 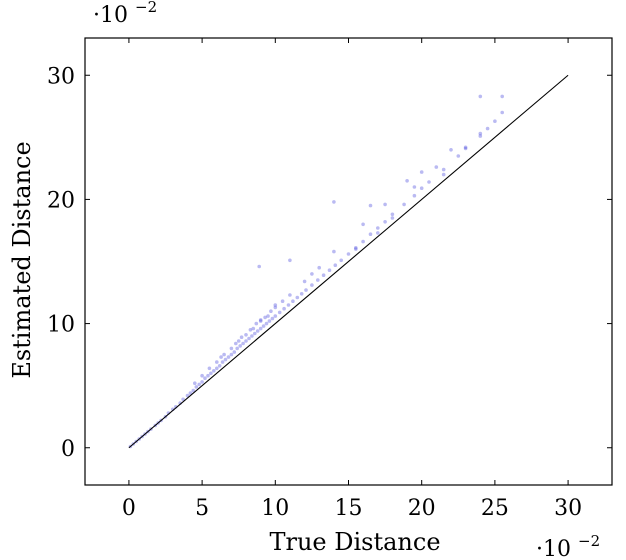 I want to click on x-tick-label: 25, so click(x=495, y=508).